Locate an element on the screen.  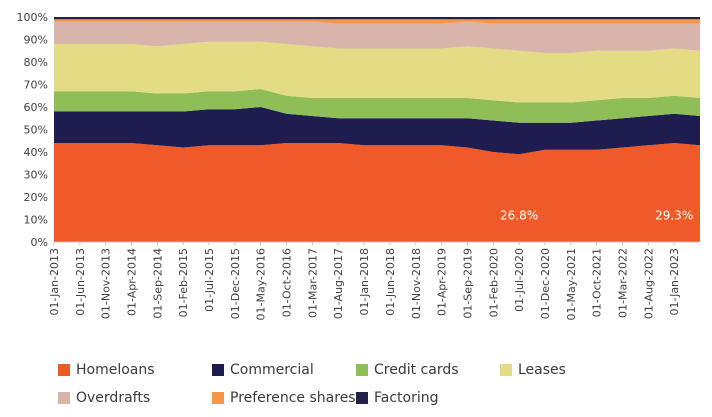
area-credit-cards is located at coordinates (377, 106).